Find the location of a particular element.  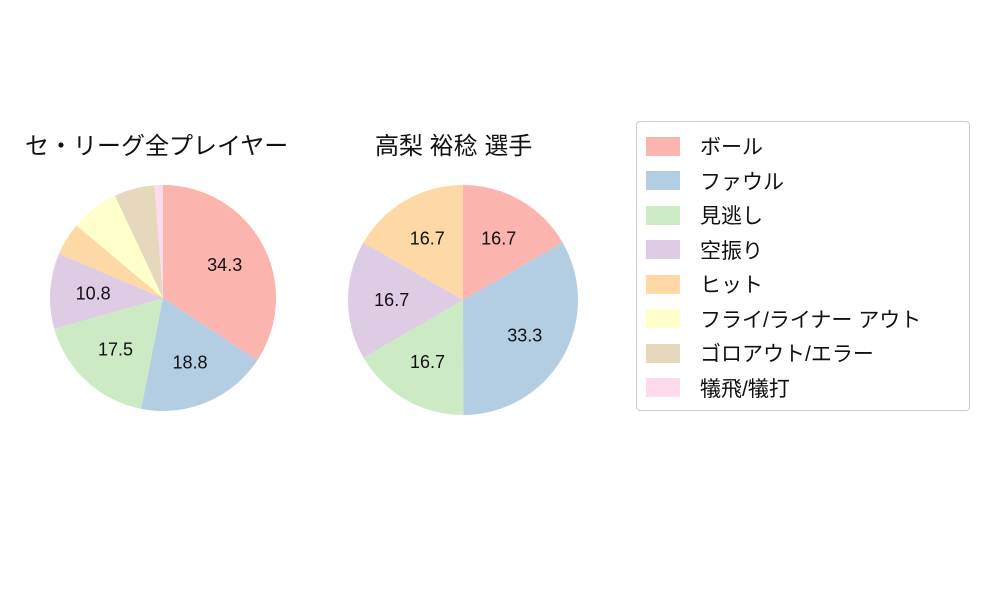

legend-label: フライ/ライナー アウト is located at coordinates (811, 320).